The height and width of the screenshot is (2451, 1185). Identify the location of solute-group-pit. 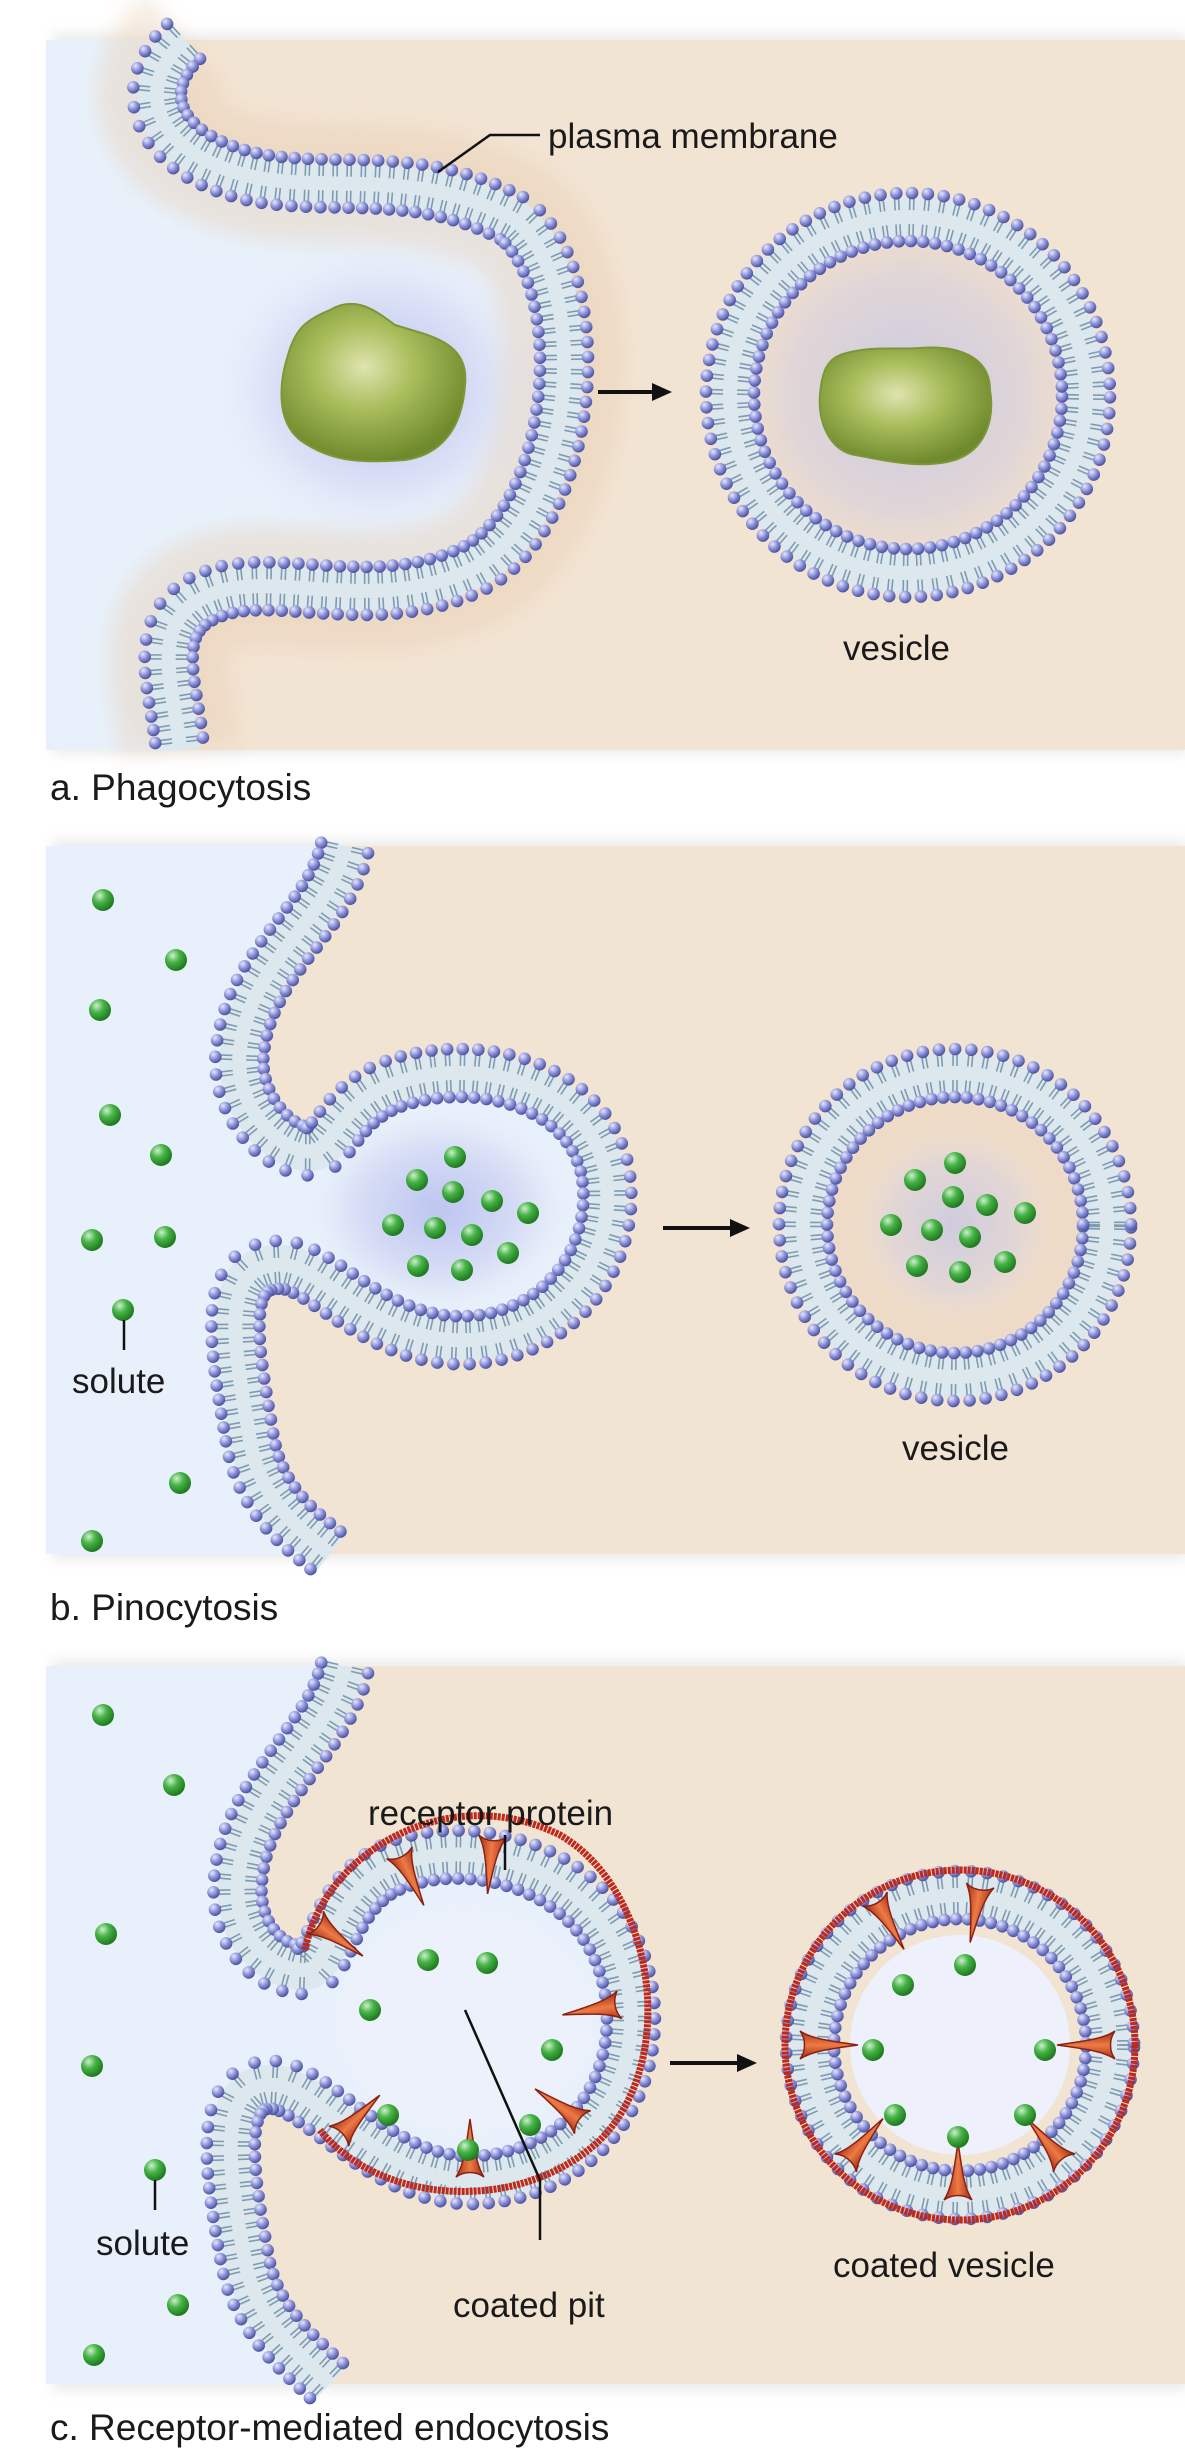
(461, 2055).